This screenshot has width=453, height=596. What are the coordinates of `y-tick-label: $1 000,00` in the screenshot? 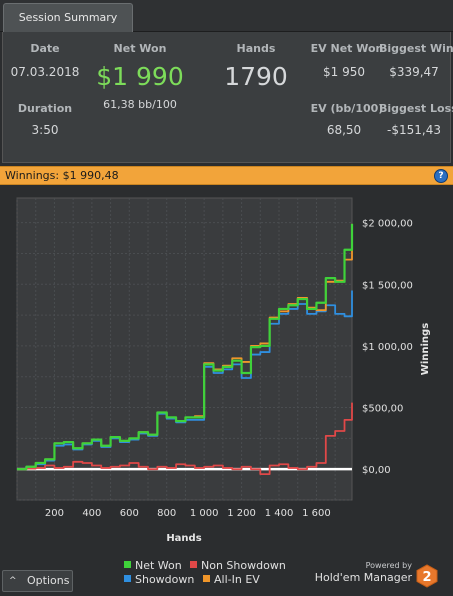 It's located at (387, 347).